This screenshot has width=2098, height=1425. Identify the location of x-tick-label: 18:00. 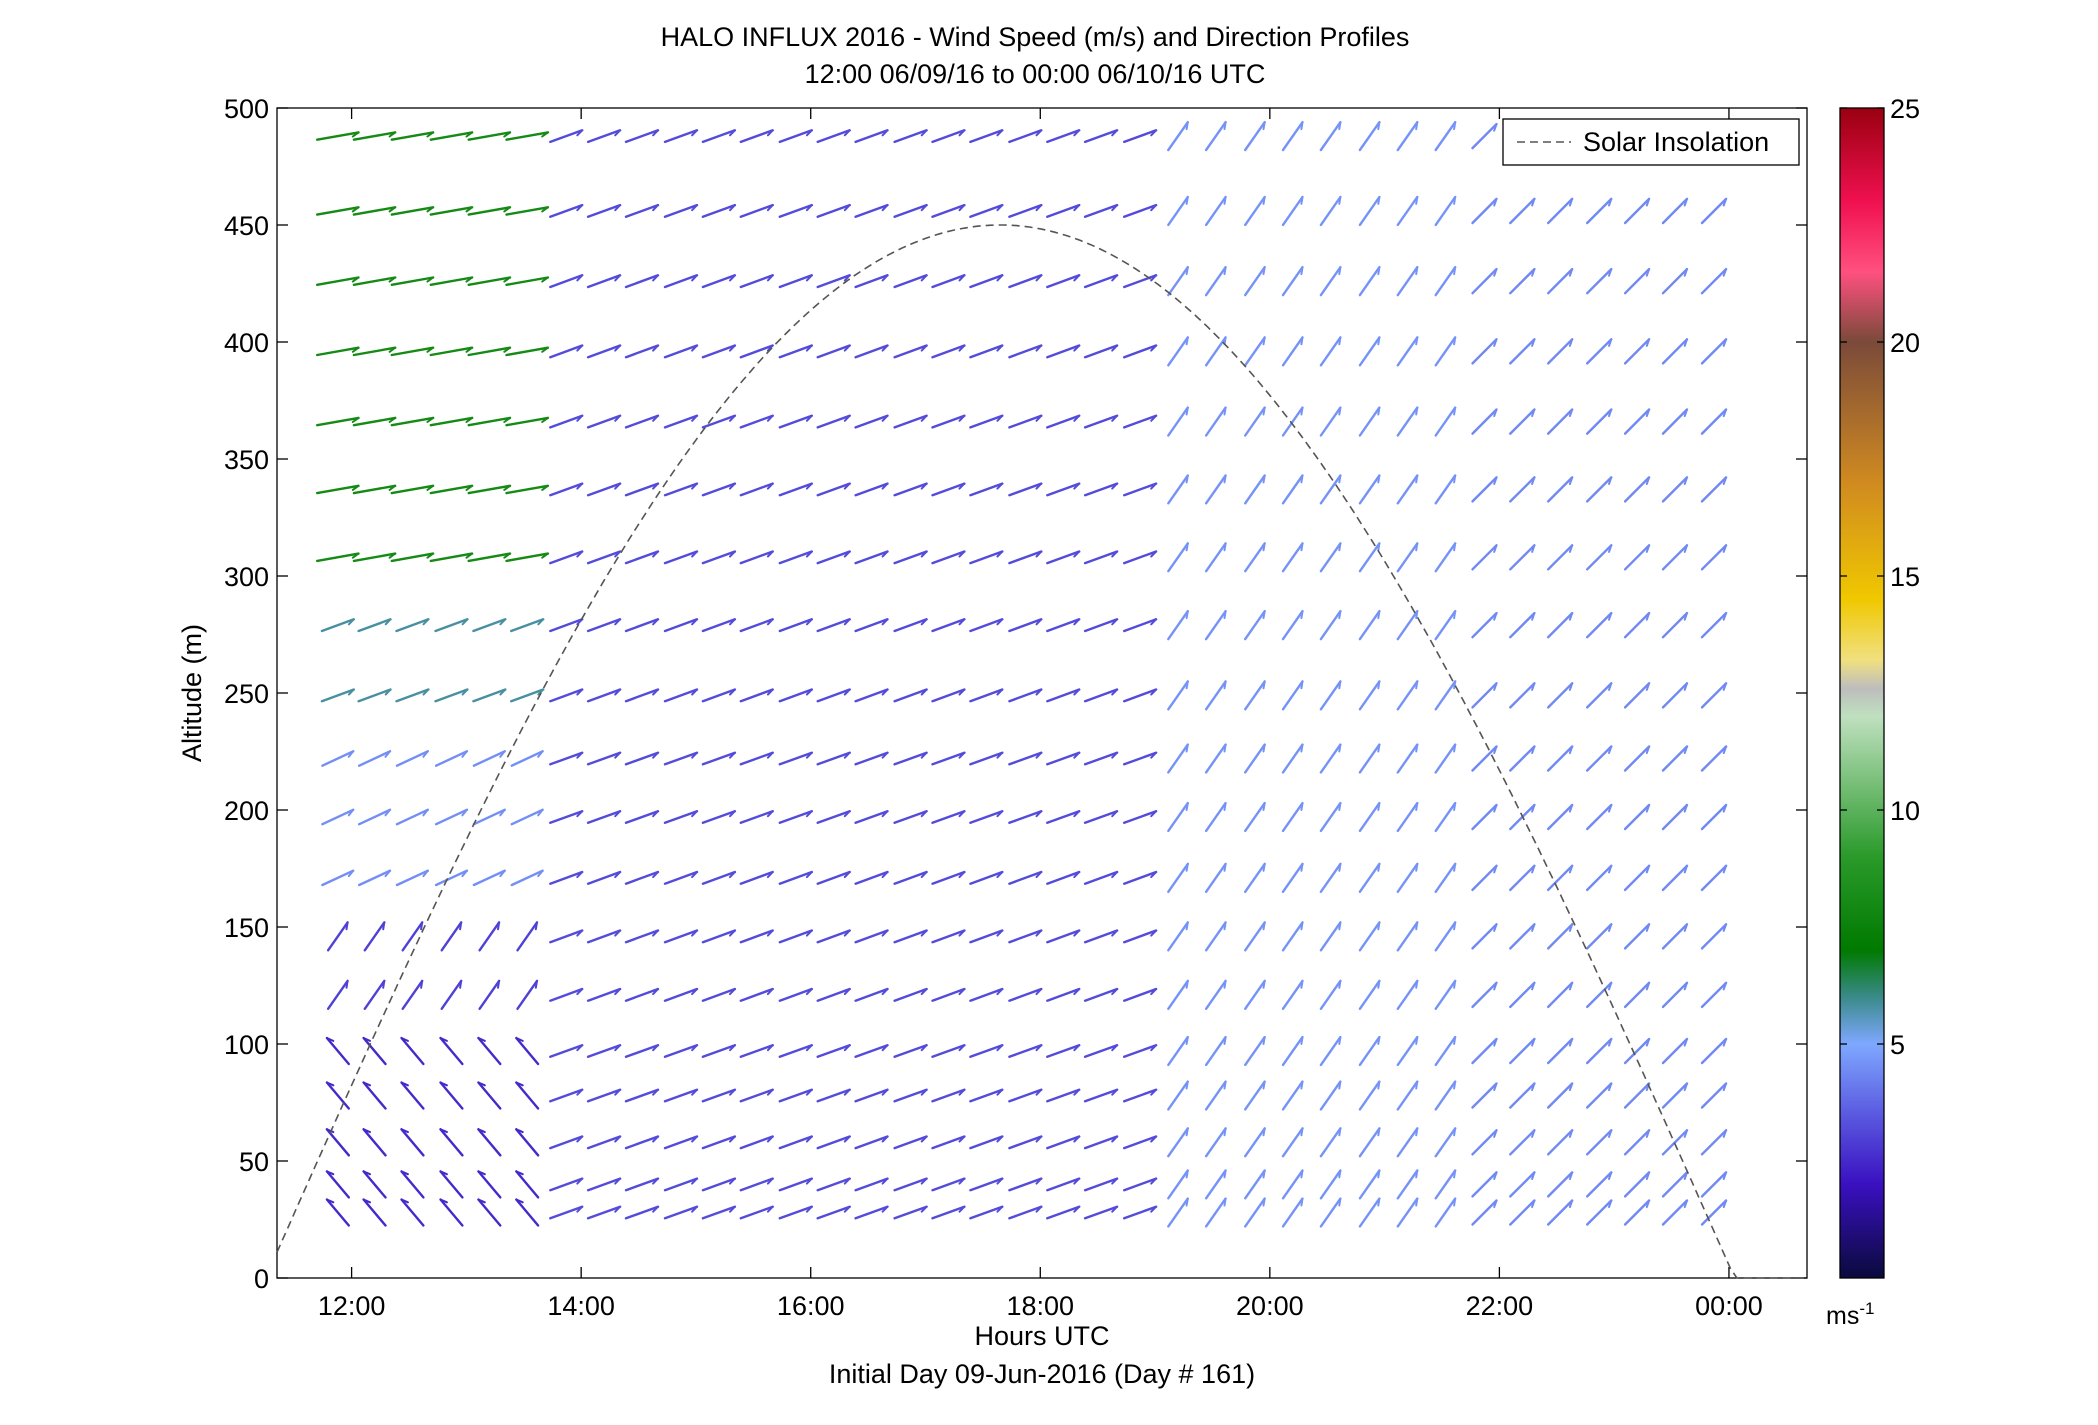
(1040, 1306).